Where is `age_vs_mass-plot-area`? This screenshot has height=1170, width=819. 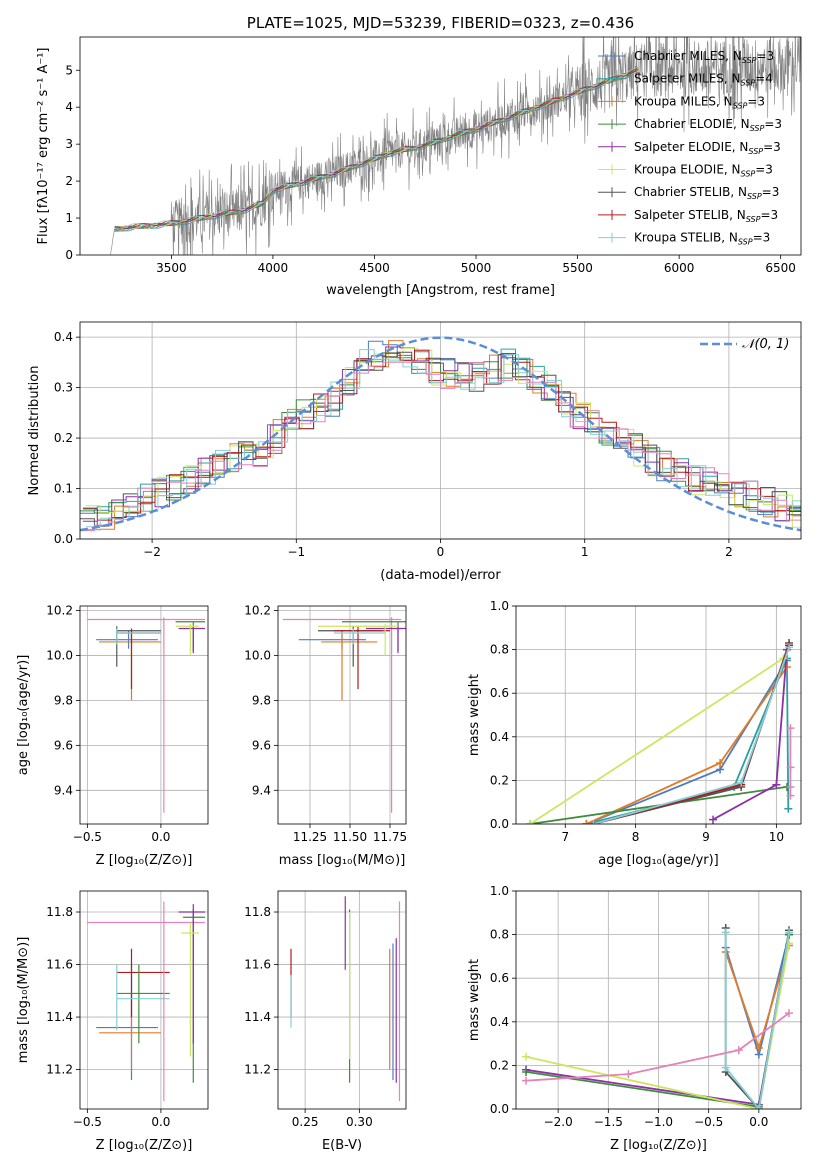 age_vs_mass-plot-area is located at coordinates (344, 715).